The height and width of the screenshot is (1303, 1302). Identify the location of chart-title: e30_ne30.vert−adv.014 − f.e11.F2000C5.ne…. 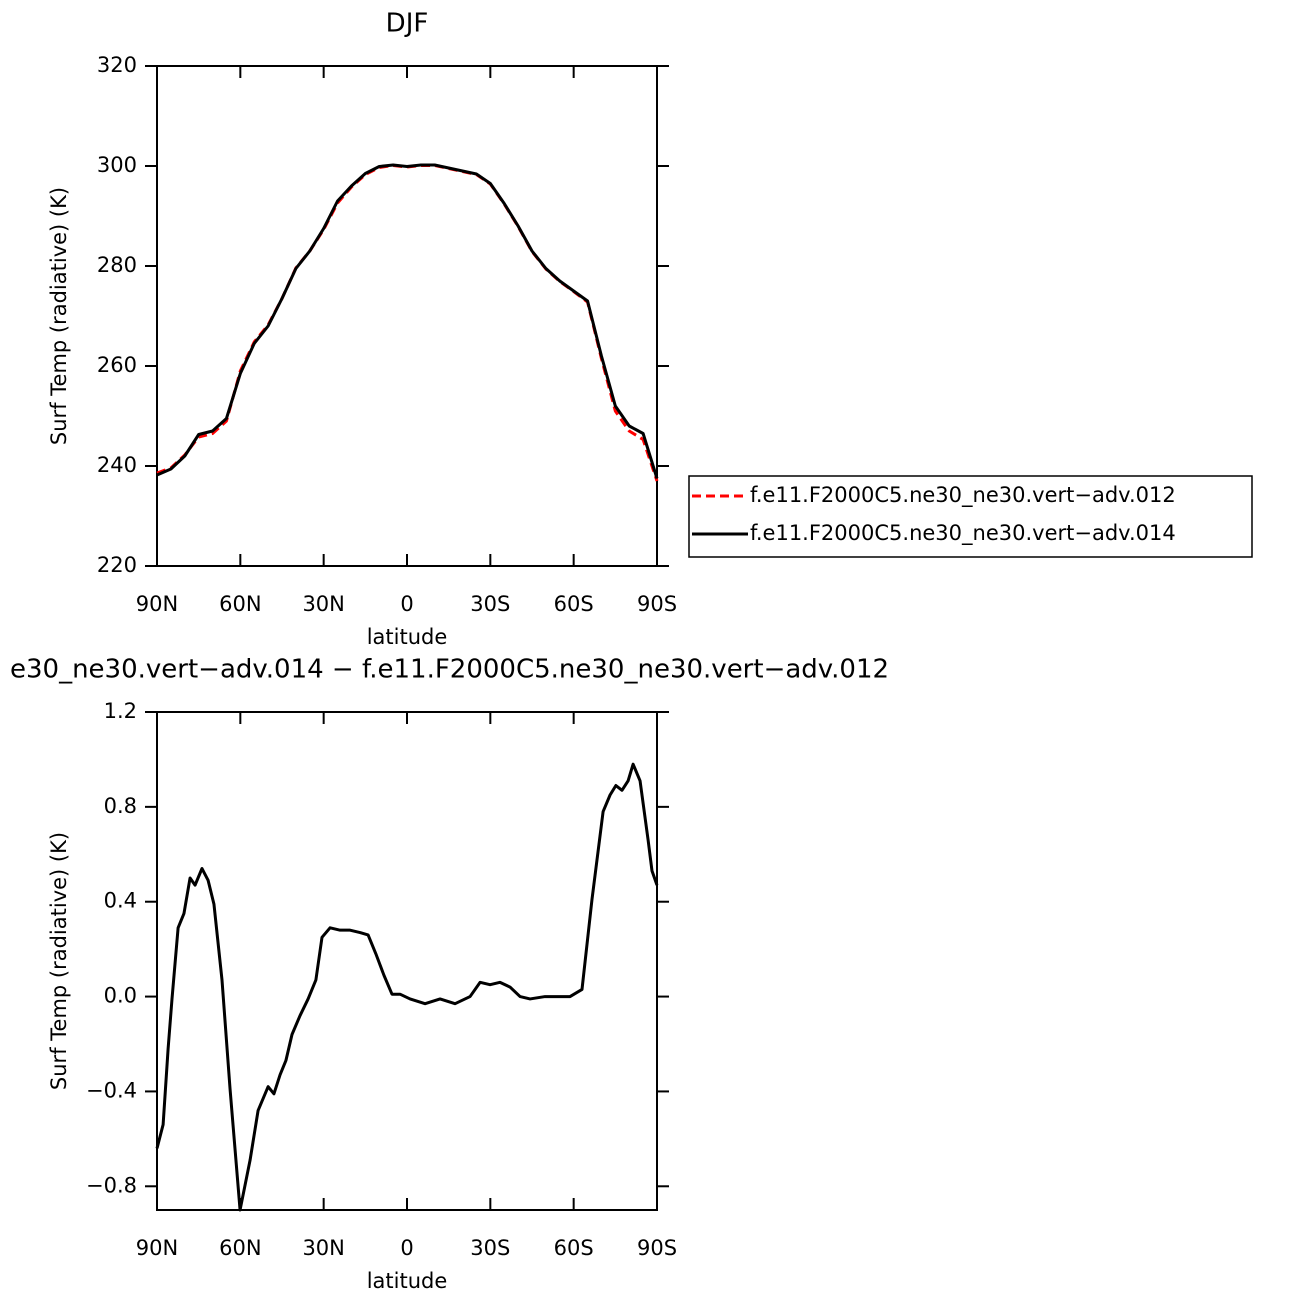
(449, 670).